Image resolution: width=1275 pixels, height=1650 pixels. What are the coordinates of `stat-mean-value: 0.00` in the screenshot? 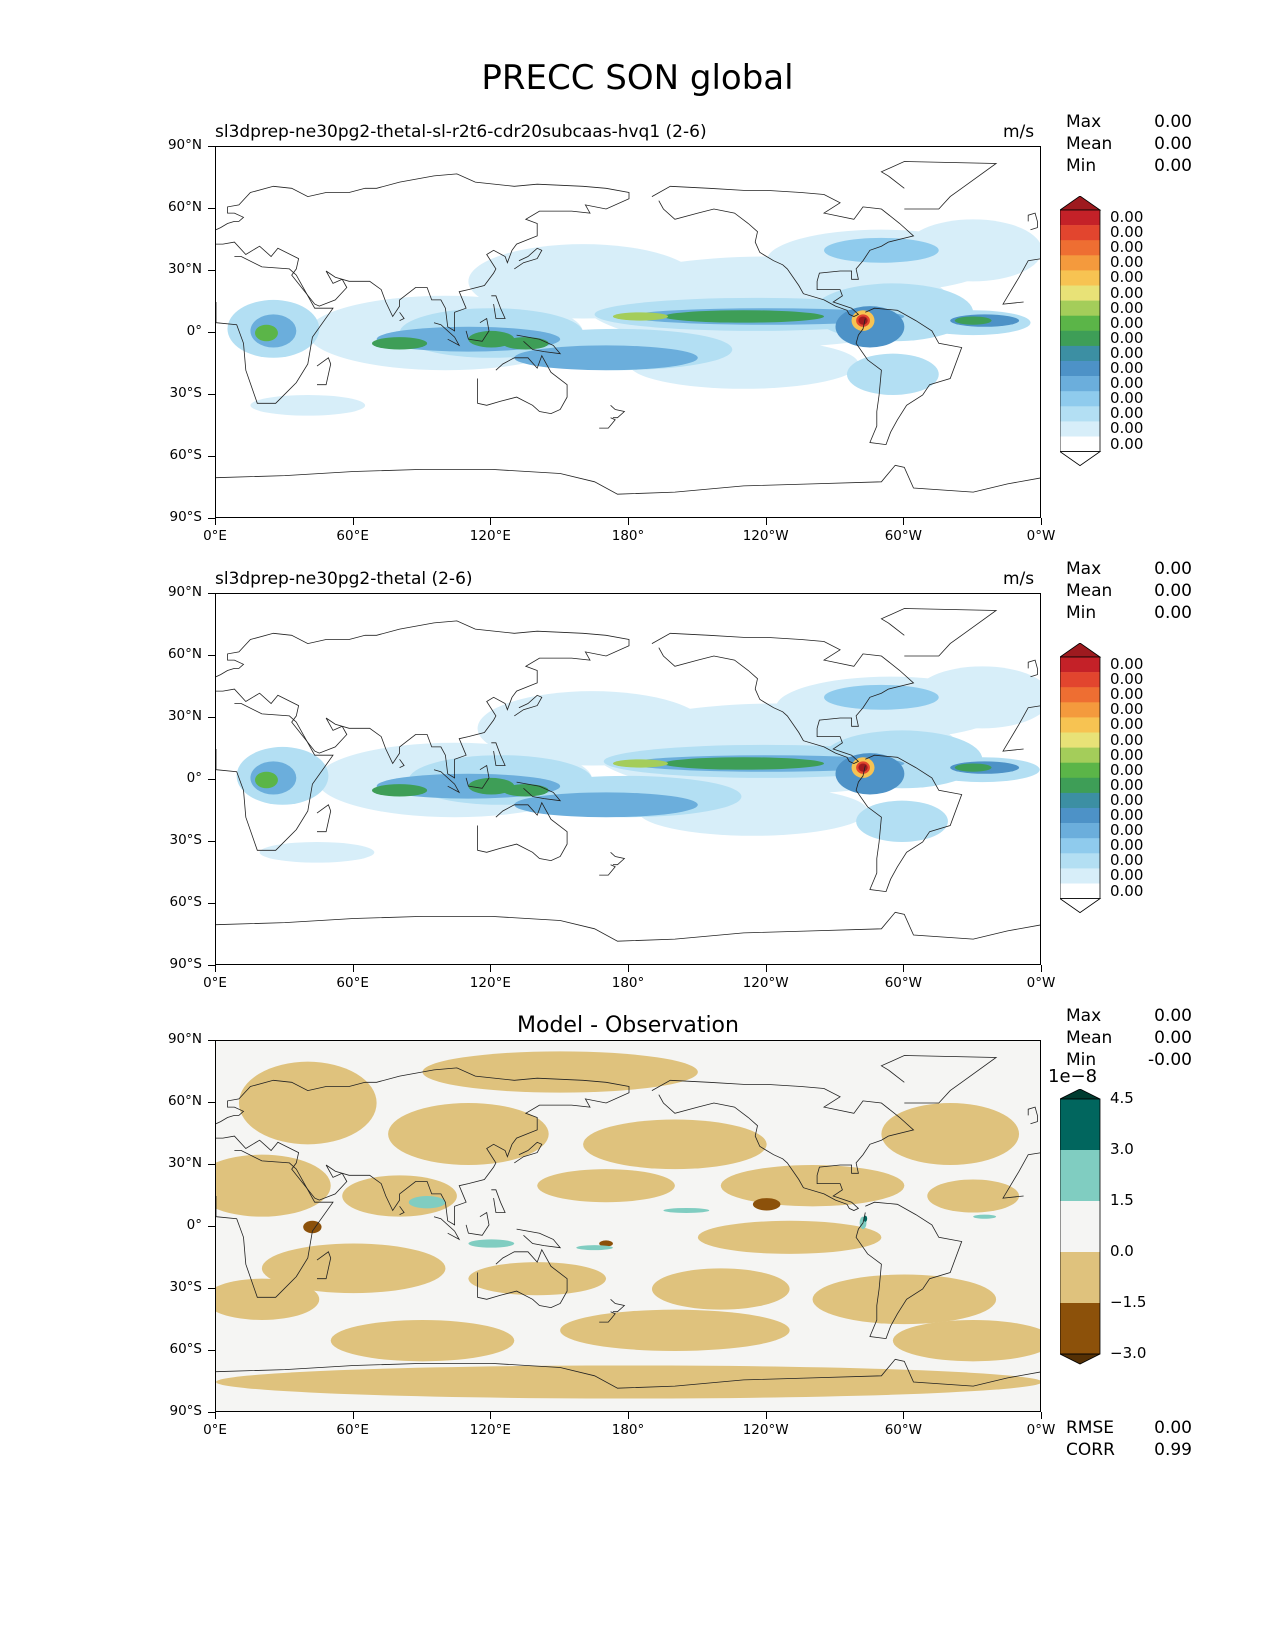 It's located at (1173, 591).